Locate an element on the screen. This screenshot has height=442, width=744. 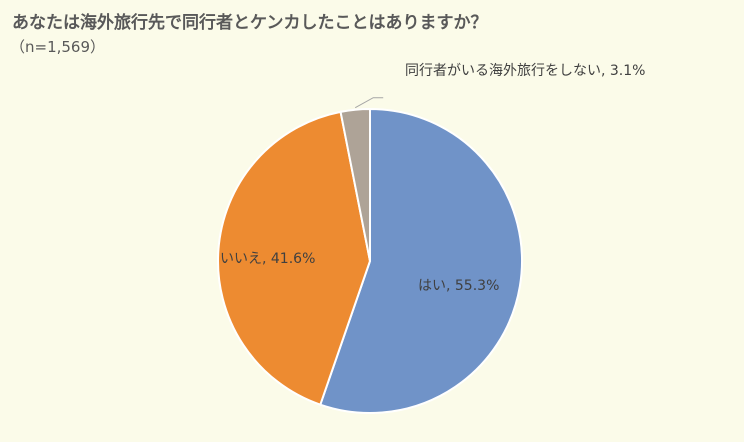
label-hai: はい, 55.3% is located at coordinates (458, 286).